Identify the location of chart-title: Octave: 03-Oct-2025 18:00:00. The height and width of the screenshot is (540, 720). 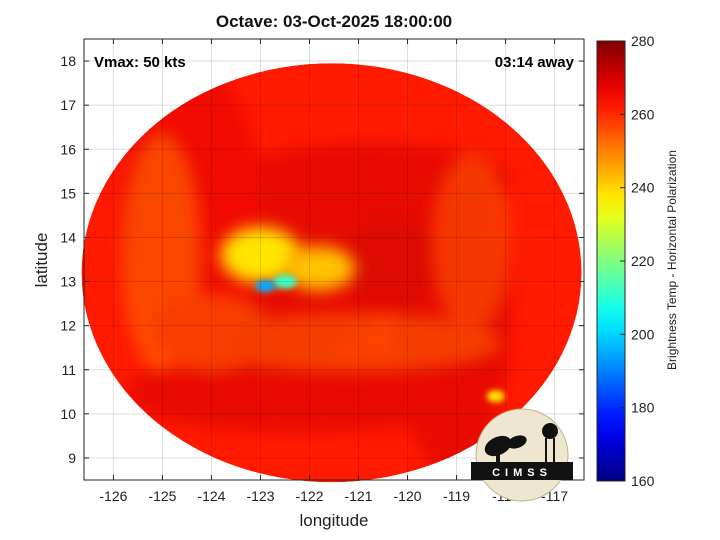
(334, 21).